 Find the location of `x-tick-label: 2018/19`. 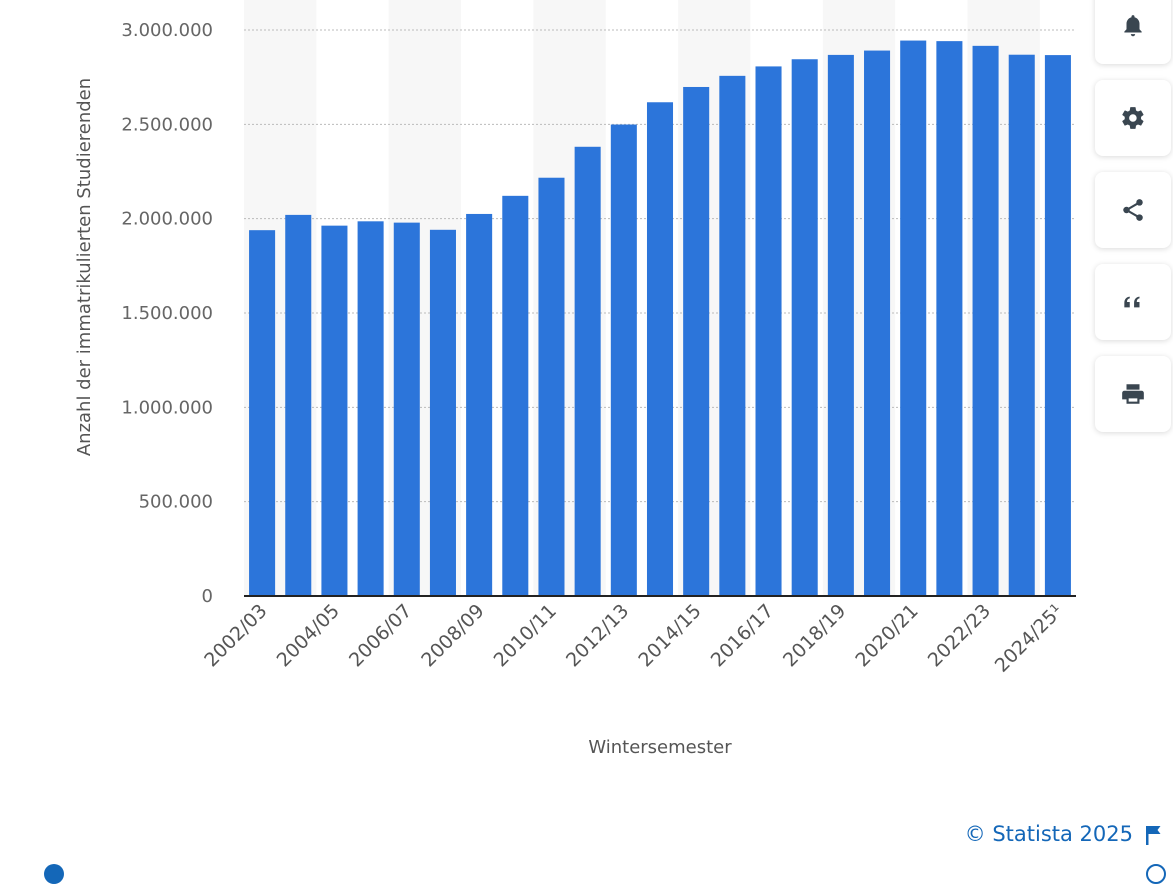

x-tick-label: 2018/19 is located at coordinates (814, 635).